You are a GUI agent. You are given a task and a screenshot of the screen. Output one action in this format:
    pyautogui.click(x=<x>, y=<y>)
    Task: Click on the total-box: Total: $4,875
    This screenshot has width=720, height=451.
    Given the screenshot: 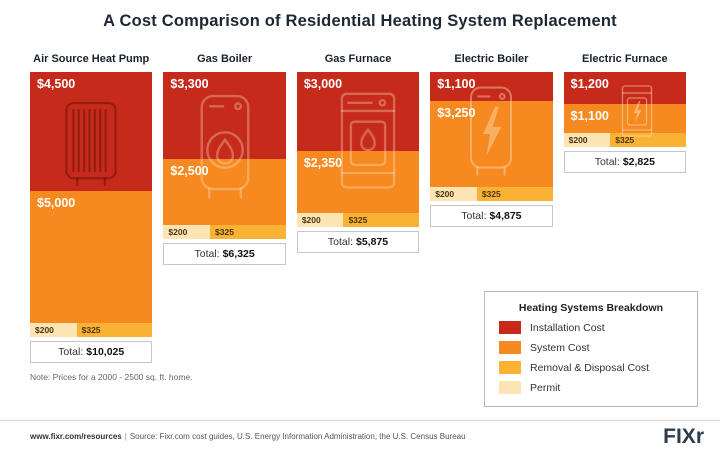 What is the action you would take?
    pyautogui.click(x=491, y=216)
    